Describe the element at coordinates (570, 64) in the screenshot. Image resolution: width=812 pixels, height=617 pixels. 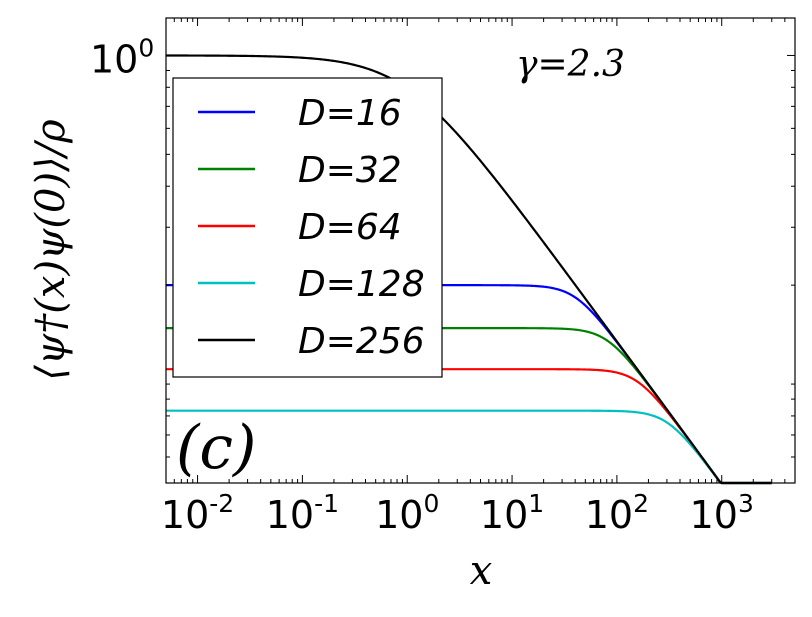
I see `gamma-annotation: γ=2.3` at that location.